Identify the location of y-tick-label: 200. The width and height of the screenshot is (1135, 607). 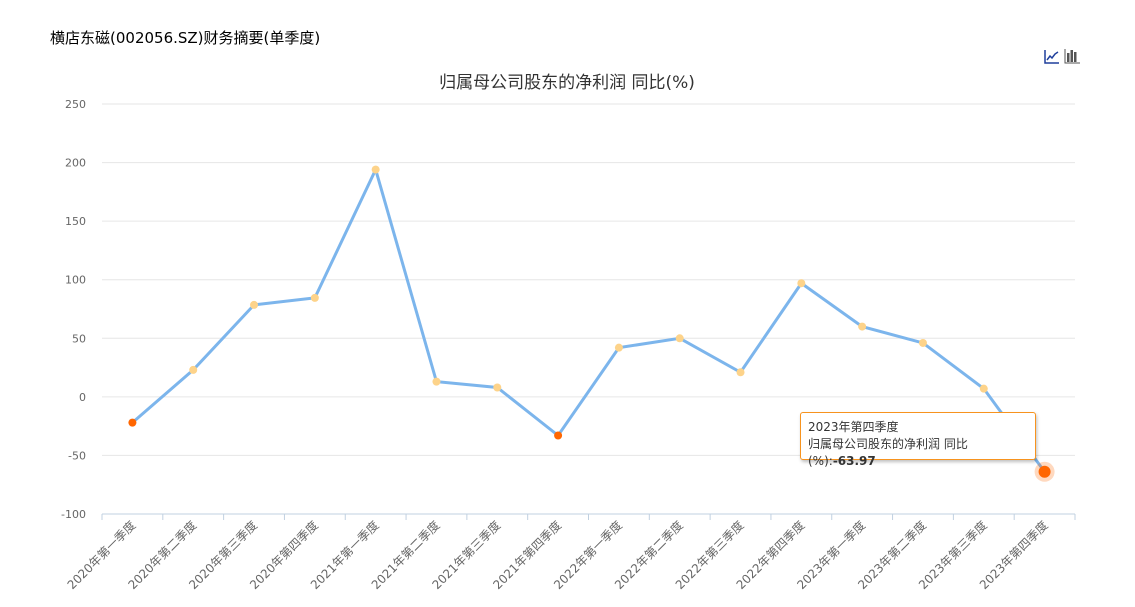
(75, 163).